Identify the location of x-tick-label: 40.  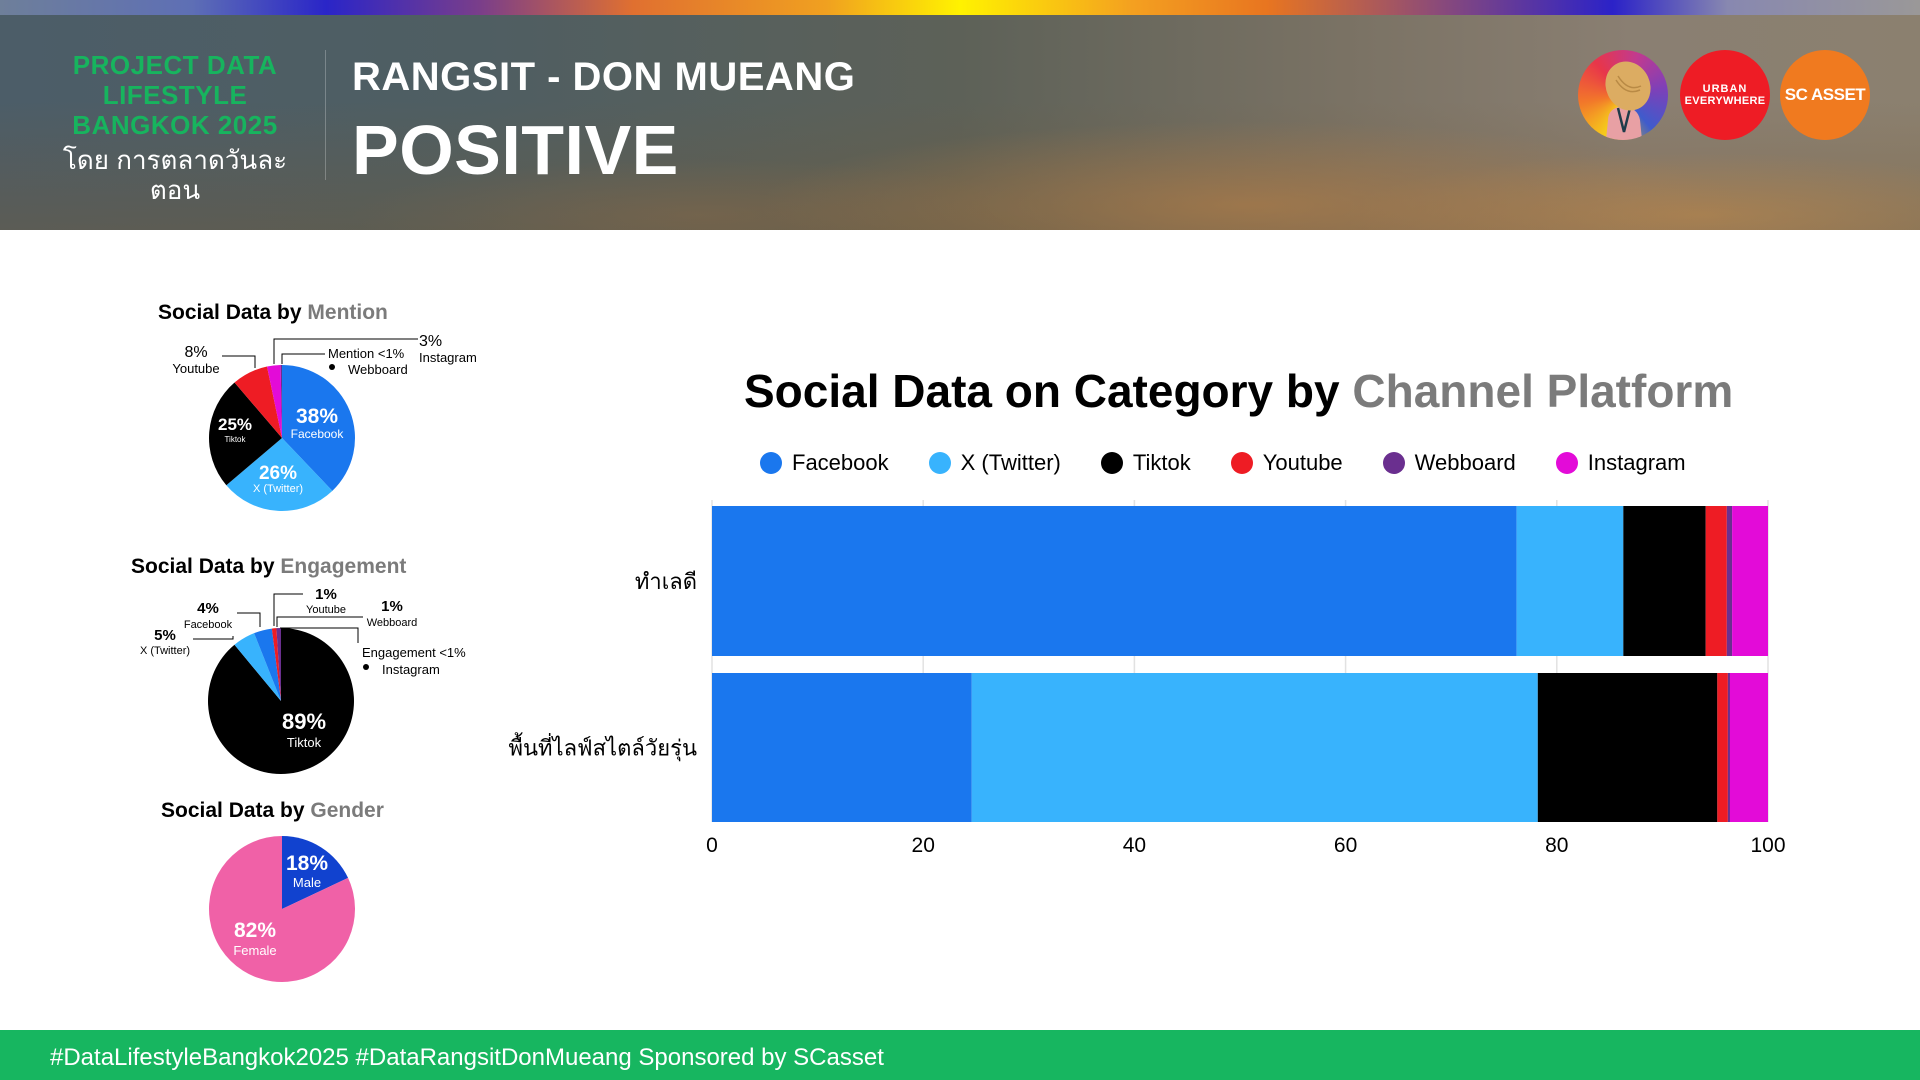
(1134, 845).